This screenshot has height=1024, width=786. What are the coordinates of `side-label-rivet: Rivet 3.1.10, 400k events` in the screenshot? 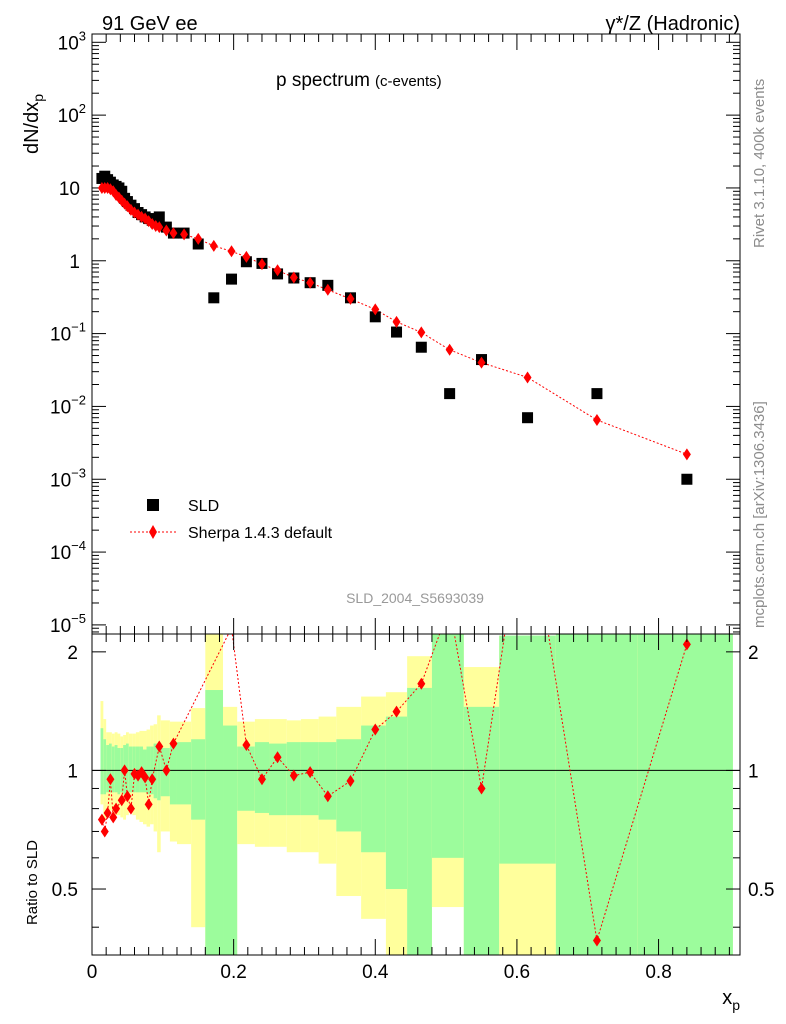 It's located at (759, 163).